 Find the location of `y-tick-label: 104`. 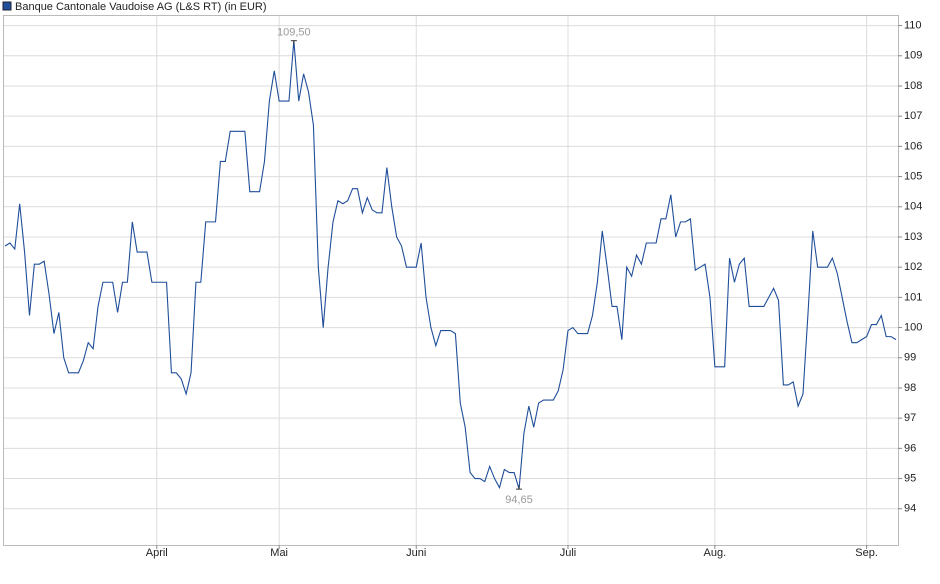

y-tick-label: 104 is located at coordinates (913, 207).